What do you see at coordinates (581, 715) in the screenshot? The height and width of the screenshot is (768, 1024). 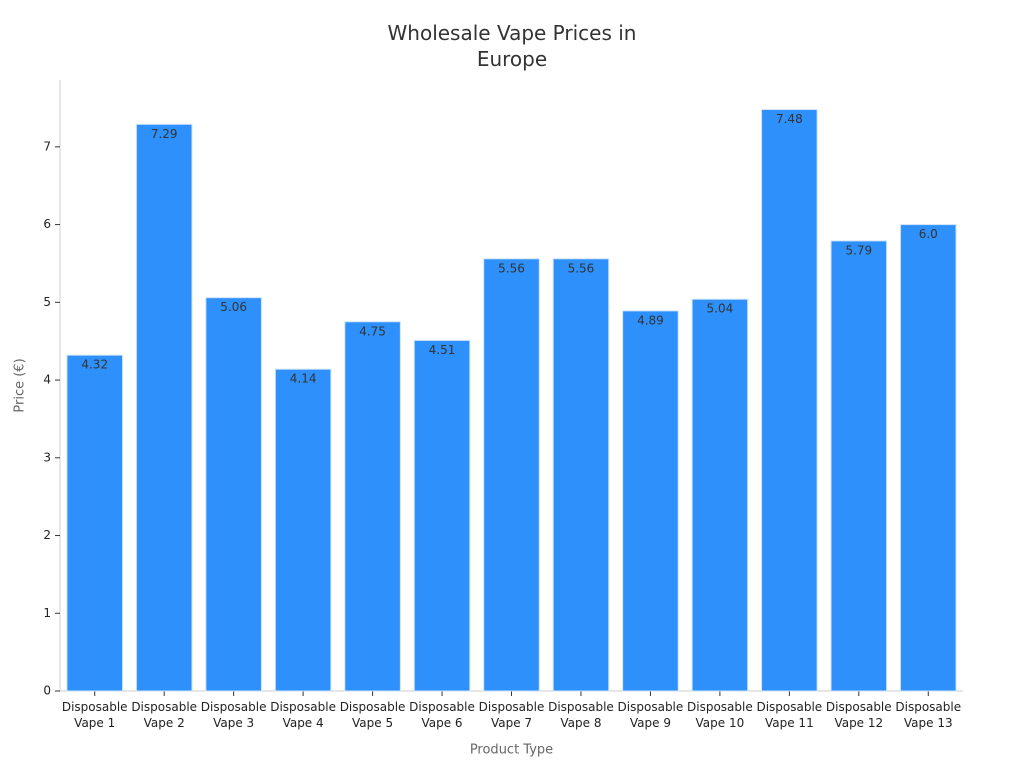 I see `x-tick-label: Disposable Vape 8` at bounding box center [581, 715].